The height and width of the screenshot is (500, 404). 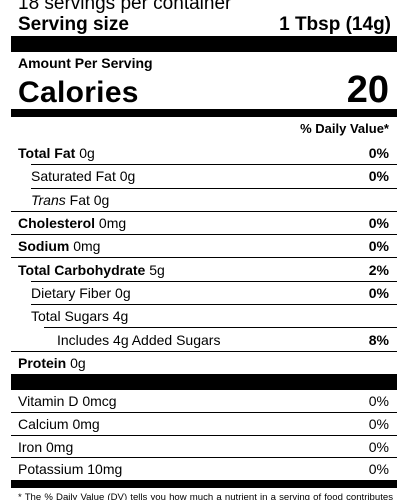 I want to click on amount-per-serving: Amount Per Serving, so click(x=85, y=63).